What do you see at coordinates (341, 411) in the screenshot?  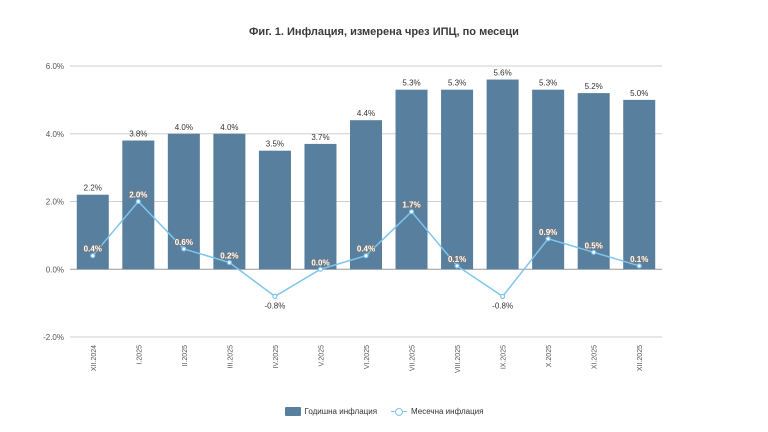 I see `legend-label-annual: Годишна инфлация` at bounding box center [341, 411].